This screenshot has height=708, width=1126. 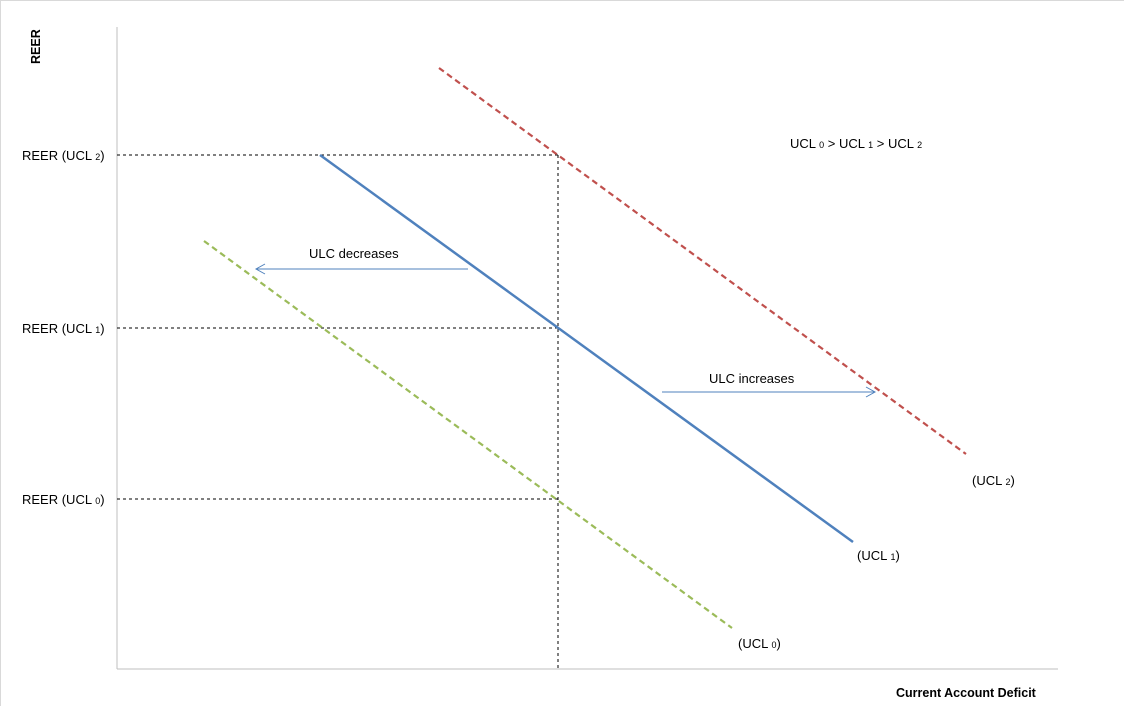 What do you see at coordinates (769, 392) in the screenshot?
I see `arrow-ulc-increases` at bounding box center [769, 392].